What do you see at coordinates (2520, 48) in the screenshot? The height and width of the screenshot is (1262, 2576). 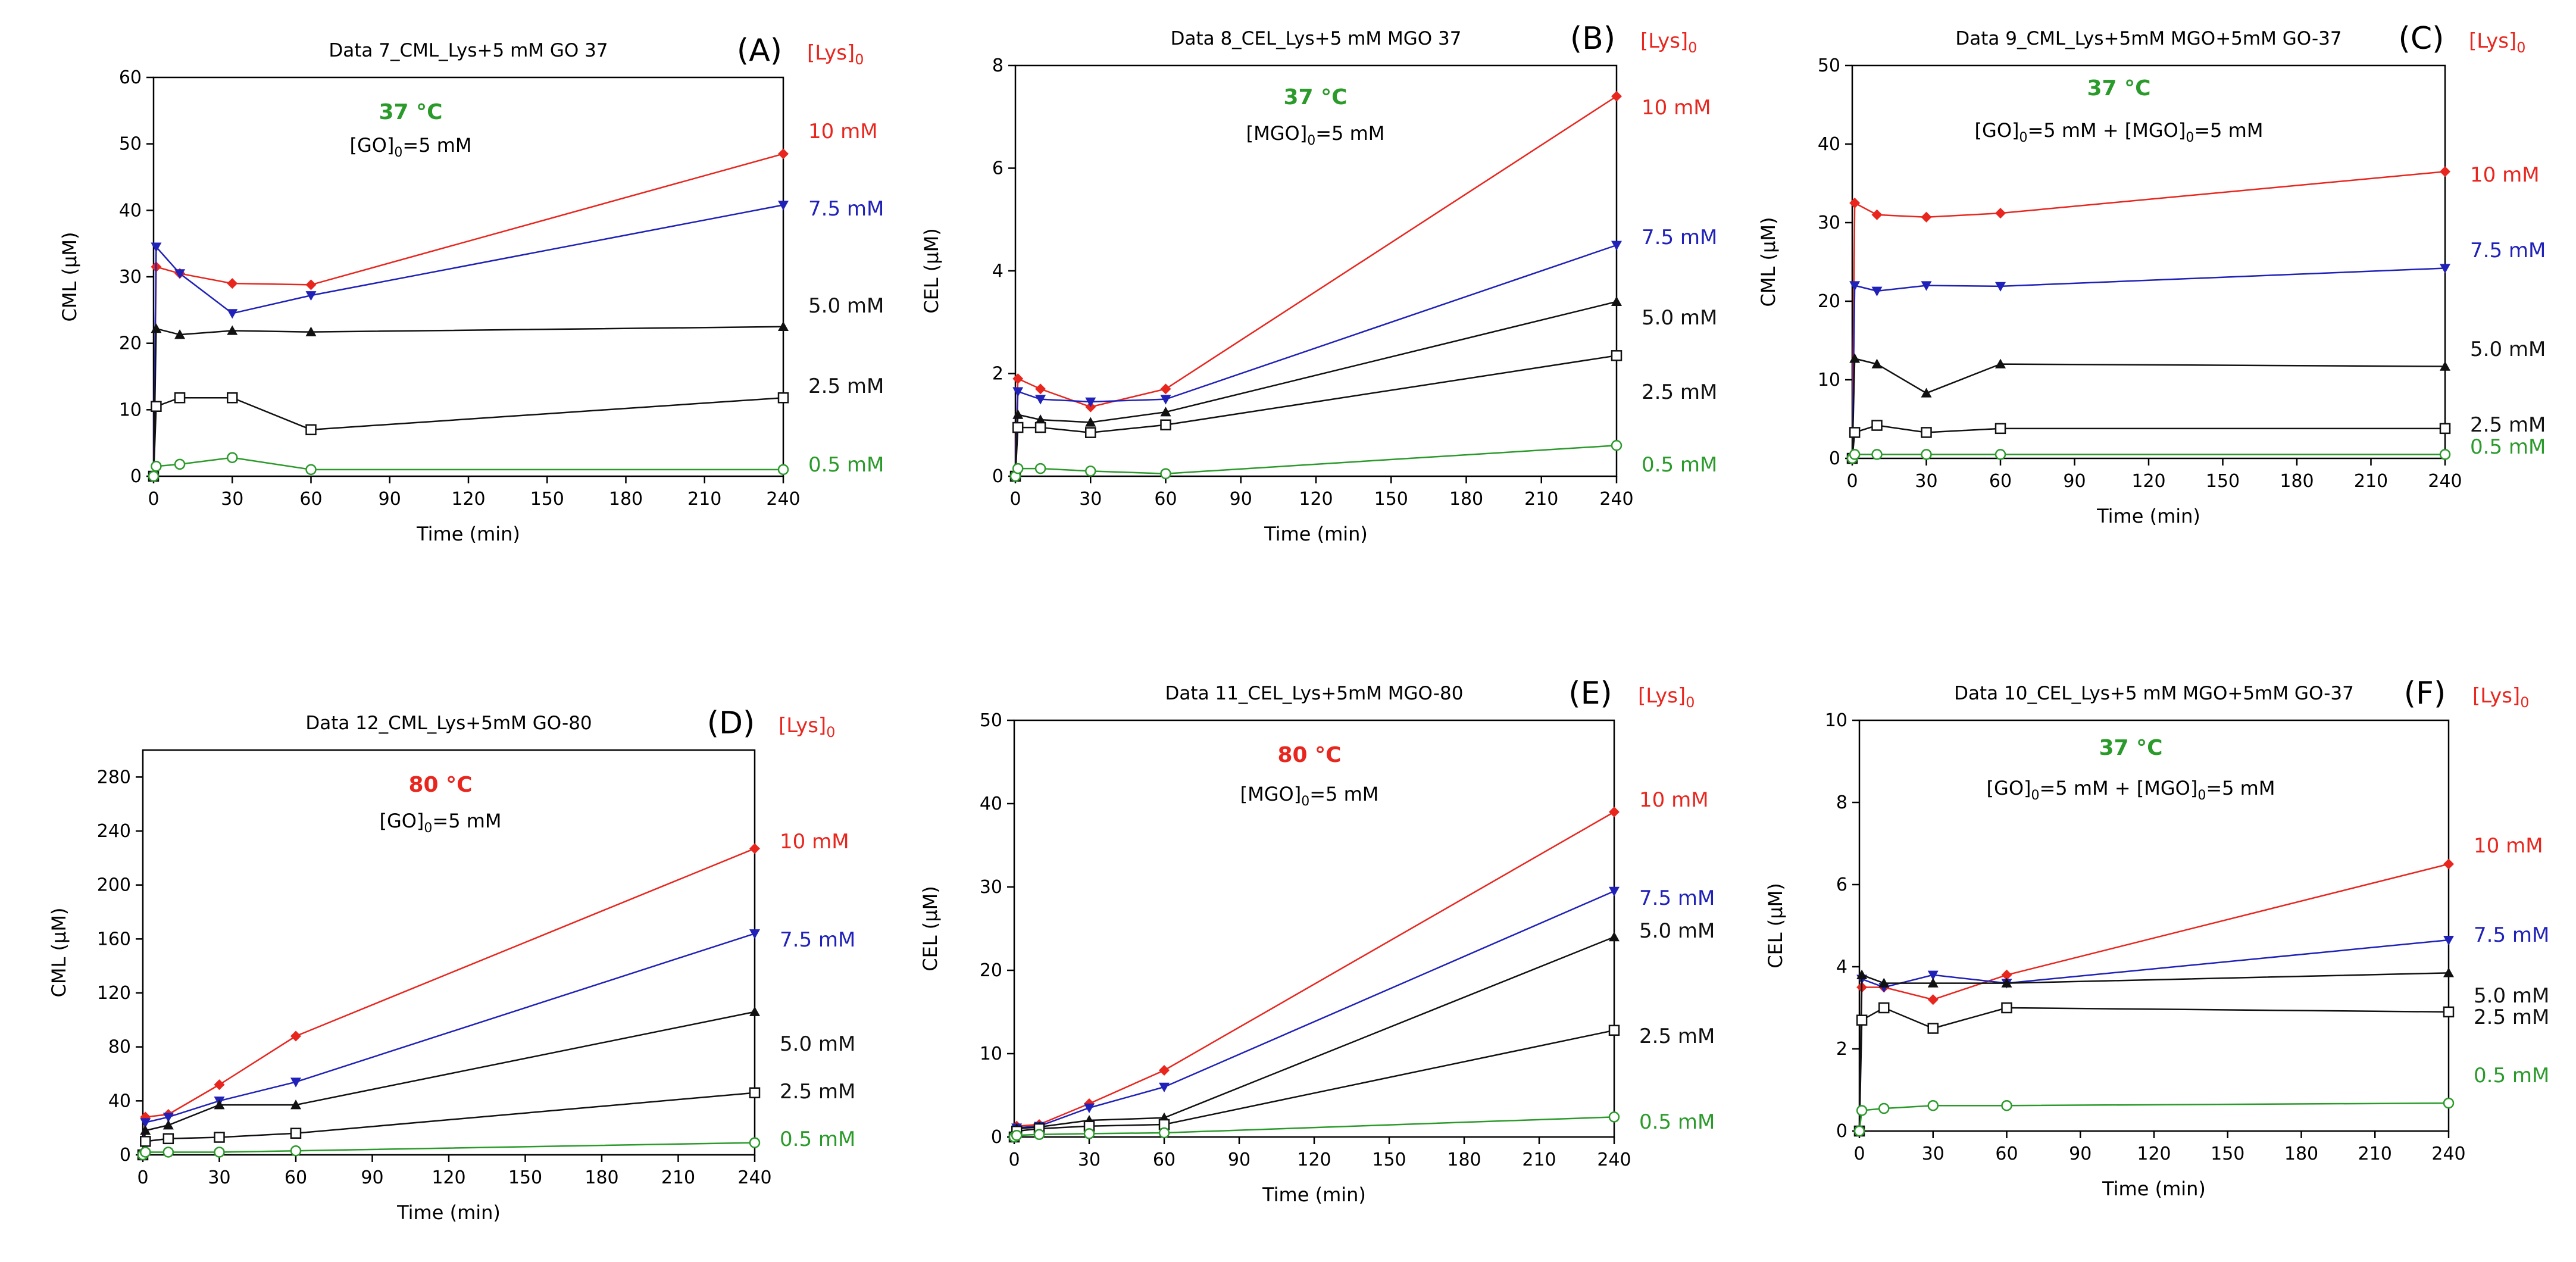 I see `lys-header-subscript: 0` at bounding box center [2520, 48].